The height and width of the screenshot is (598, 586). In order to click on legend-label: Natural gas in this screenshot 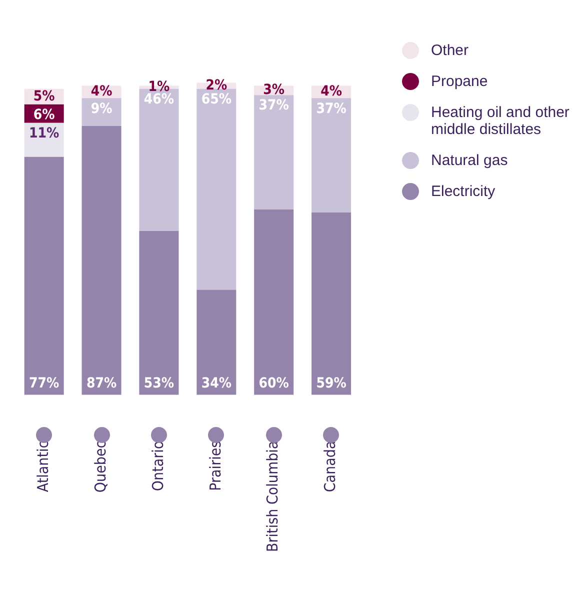, I will do `click(469, 160)`.